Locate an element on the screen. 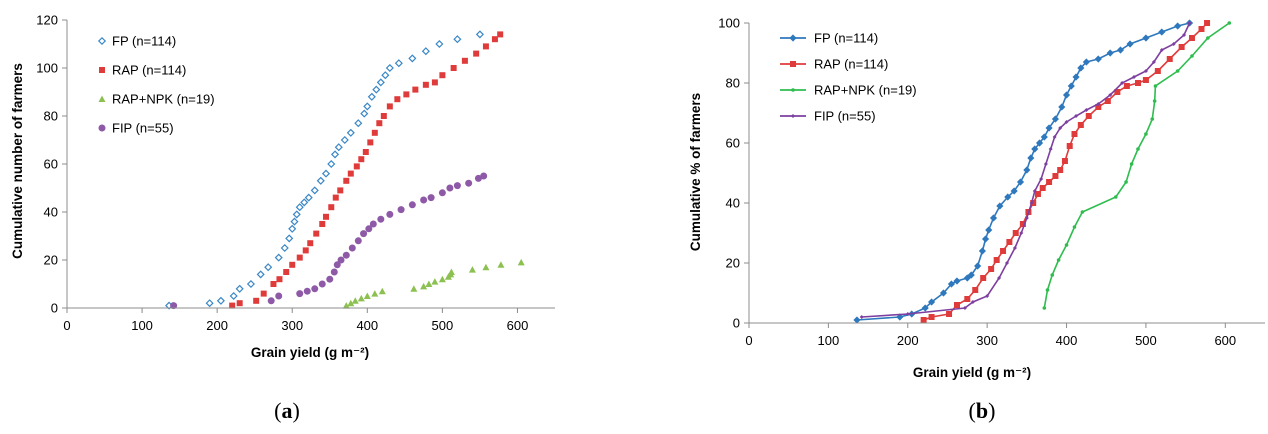  chart-b-y-tick-label: 60 is located at coordinates (733, 143).